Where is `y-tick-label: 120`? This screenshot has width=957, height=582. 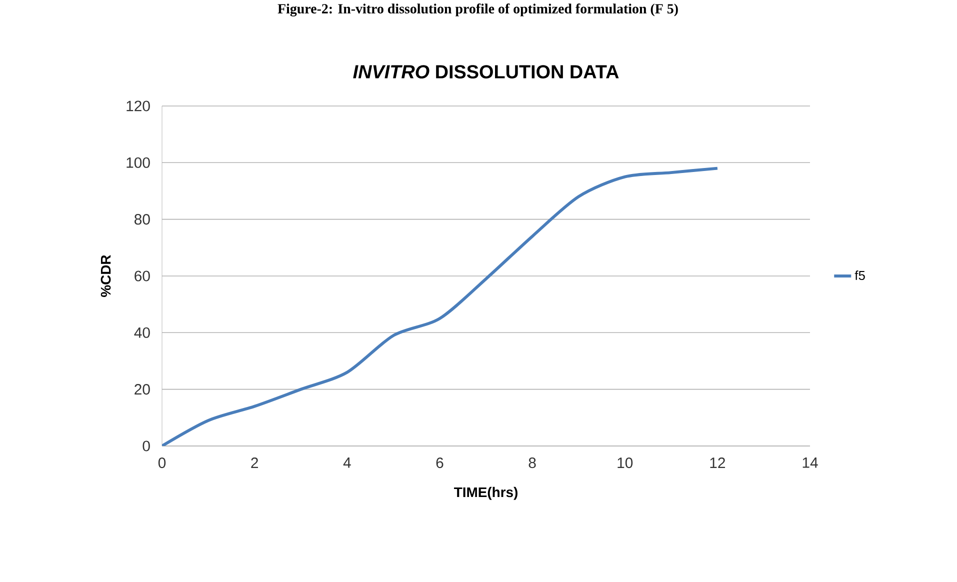
y-tick-label: 120 is located at coordinates (138, 106).